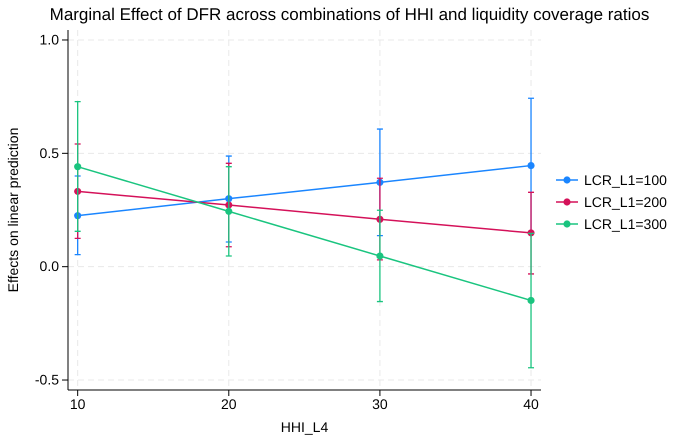 The width and height of the screenshot is (691, 442). I want to click on y-tick-label: 1.0, so click(50, 39).